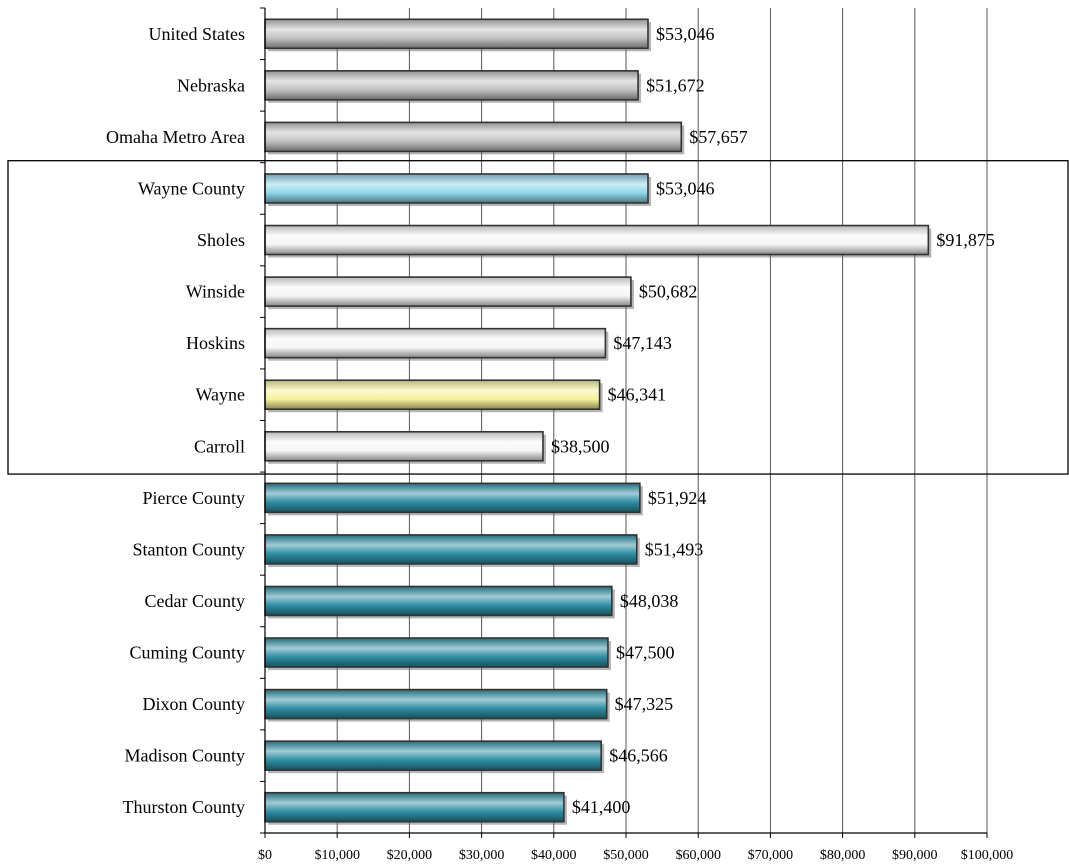  What do you see at coordinates (965, 240) in the screenshot?
I see `value-label: $91,875` at bounding box center [965, 240].